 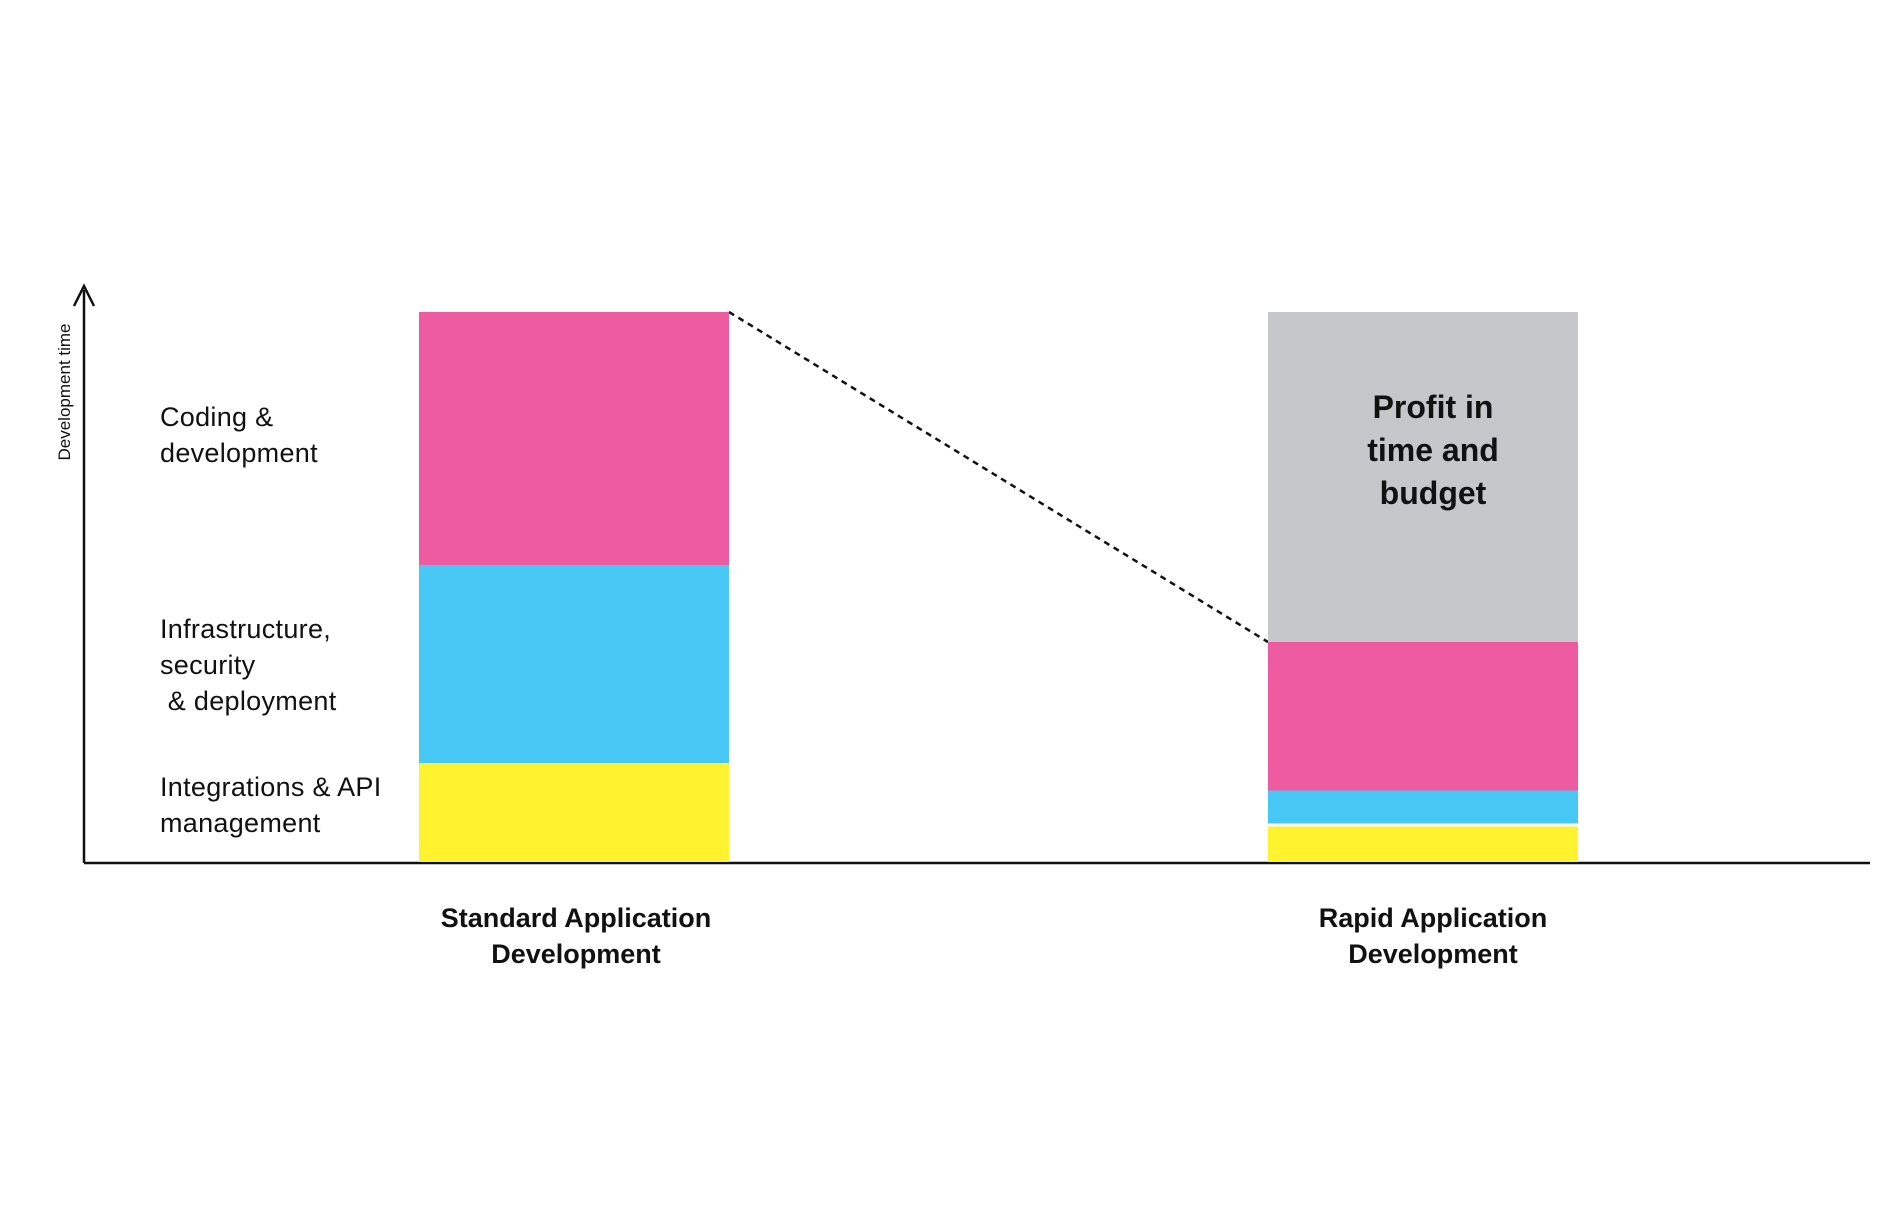 I want to click on bar-rapid-application-development-coding-development, so click(x=1423, y=716).